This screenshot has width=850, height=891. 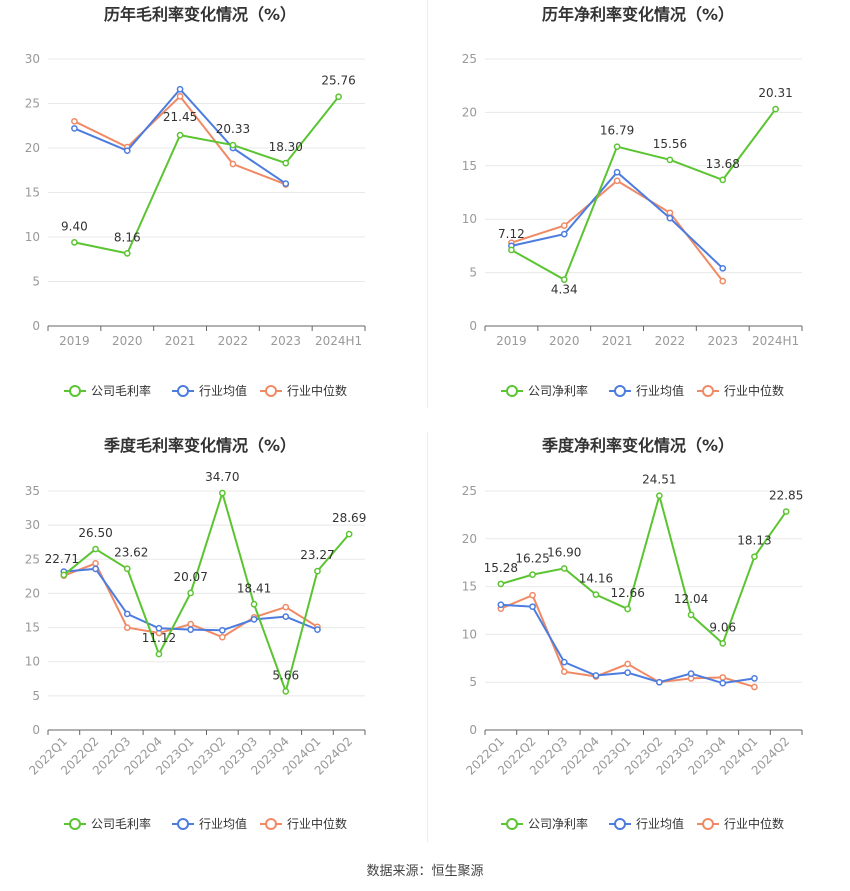 What do you see at coordinates (691, 599) in the screenshot?
I see `data-label: 12.04` at bounding box center [691, 599].